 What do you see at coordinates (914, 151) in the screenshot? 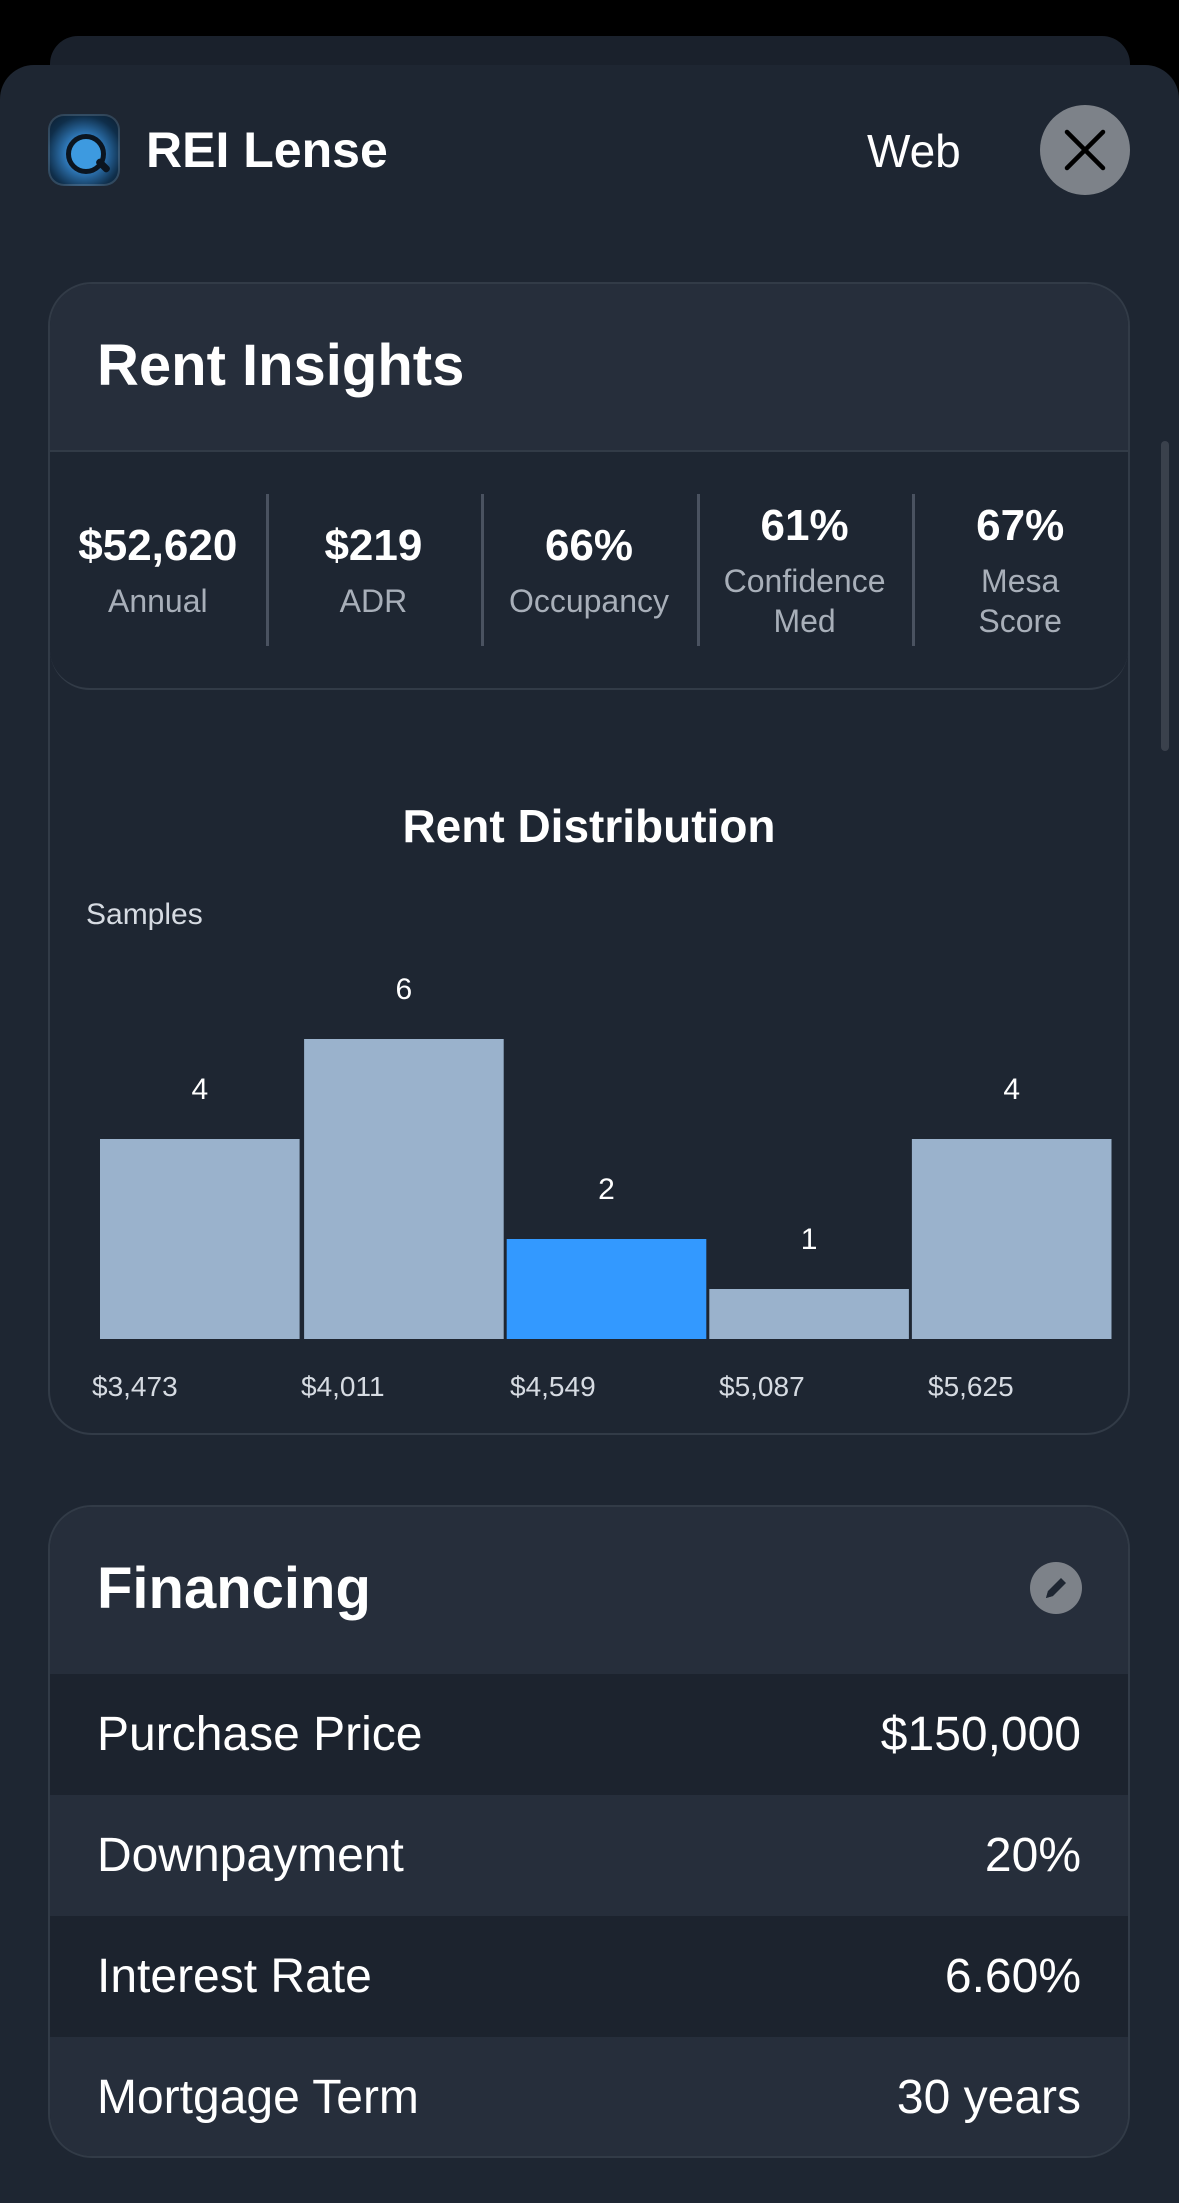
I see `web-link: Web` at bounding box center [914, 151].